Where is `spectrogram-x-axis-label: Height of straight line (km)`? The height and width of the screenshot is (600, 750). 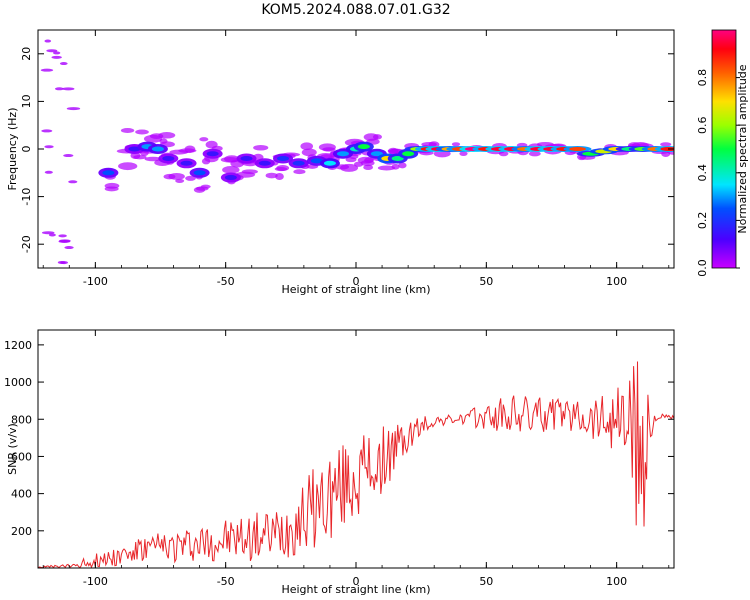 spectrogram-x-axis-label: Height of straight line (km) is located at coordinates (355, 289).